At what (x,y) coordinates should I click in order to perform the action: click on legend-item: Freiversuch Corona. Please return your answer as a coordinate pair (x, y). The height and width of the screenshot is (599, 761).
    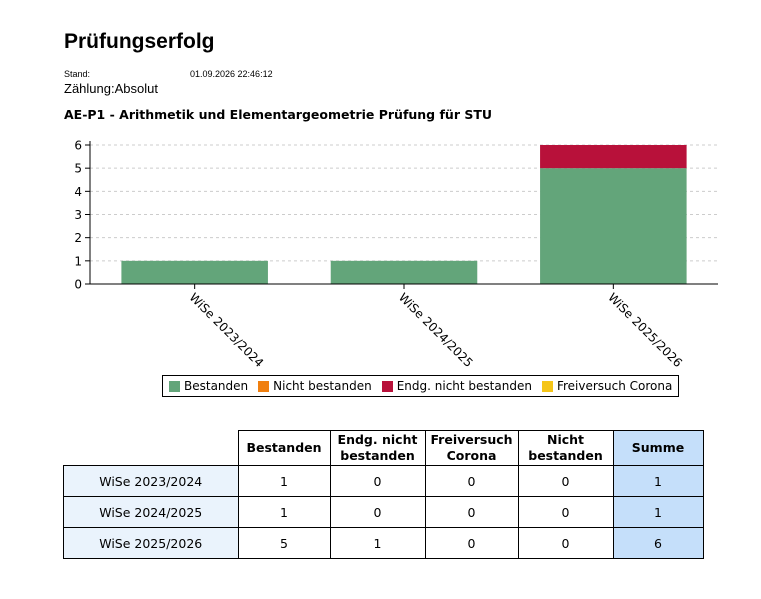
    Looking at the image, I should click on (607, 386).